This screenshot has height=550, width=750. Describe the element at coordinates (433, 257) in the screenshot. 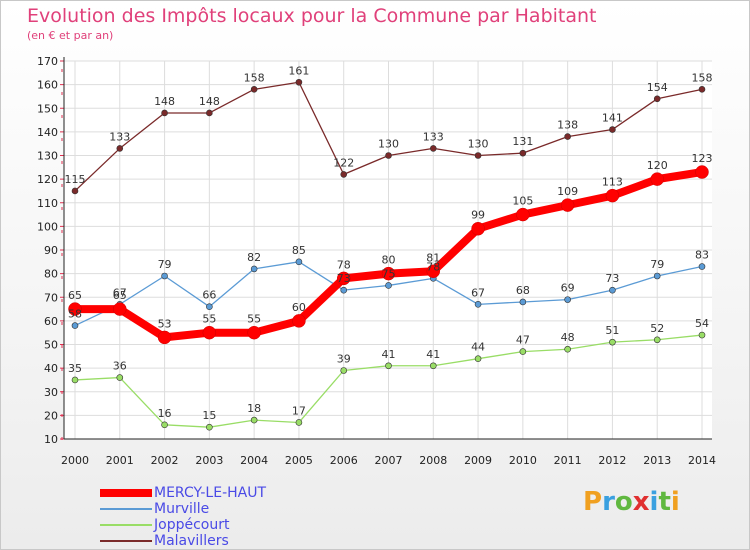

I see `data-label: 81` at that location.